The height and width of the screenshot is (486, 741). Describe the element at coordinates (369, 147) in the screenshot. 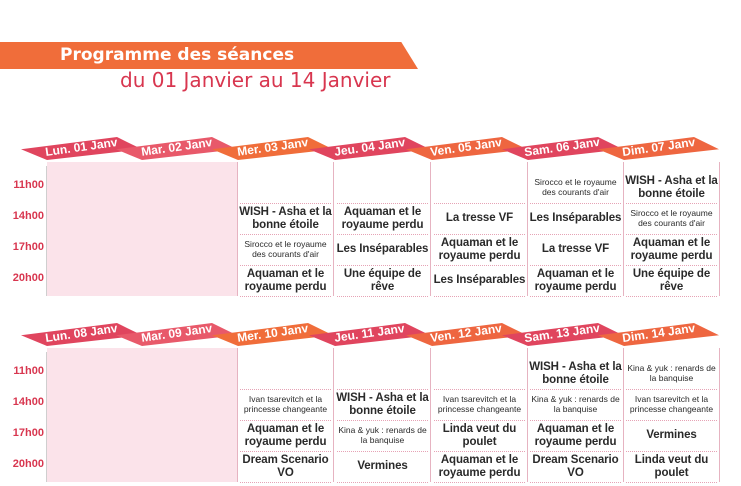

I see `day-header: Jeu. 04 Janv` at that location.